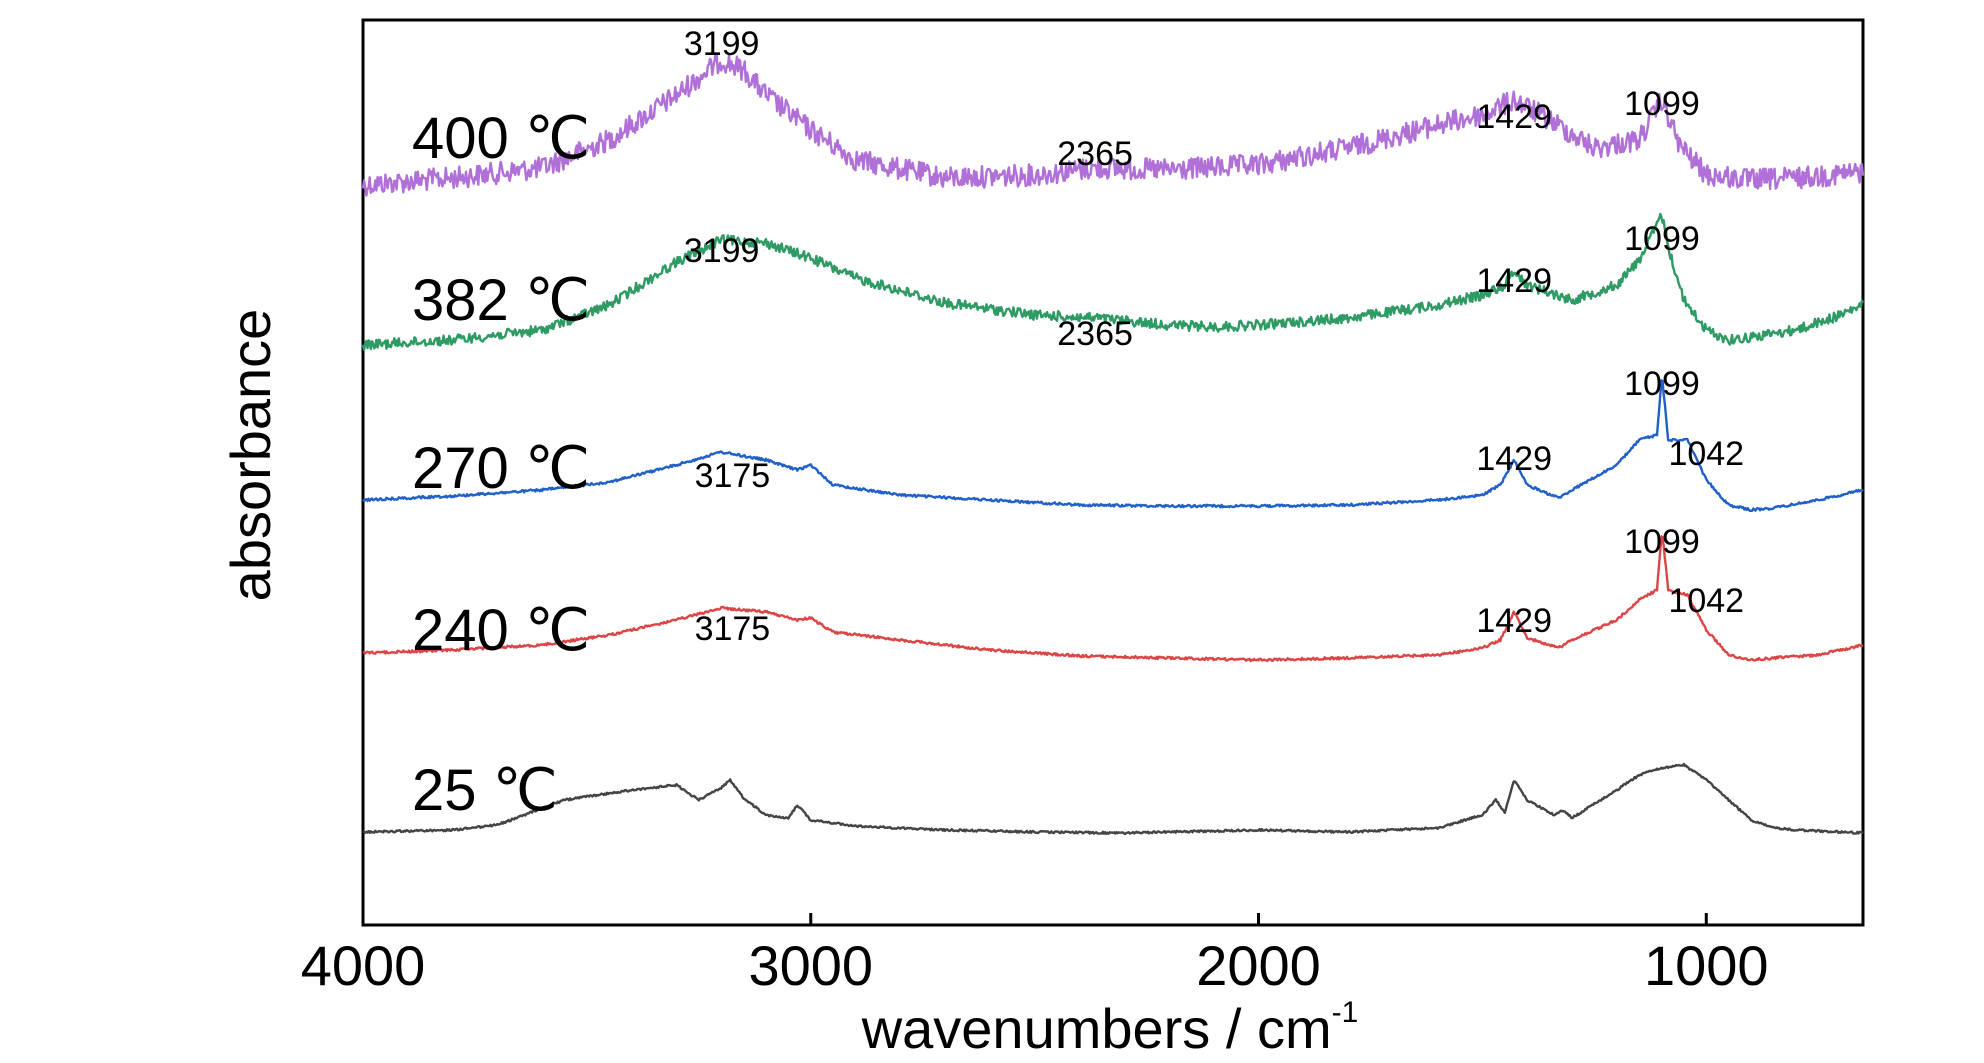 This screenshot has height=1063, width=1984. What do you see at coordinates (501, 468) in the screenshot?
I see `series-label: 270 ℃` at bounding box center [501, 468].